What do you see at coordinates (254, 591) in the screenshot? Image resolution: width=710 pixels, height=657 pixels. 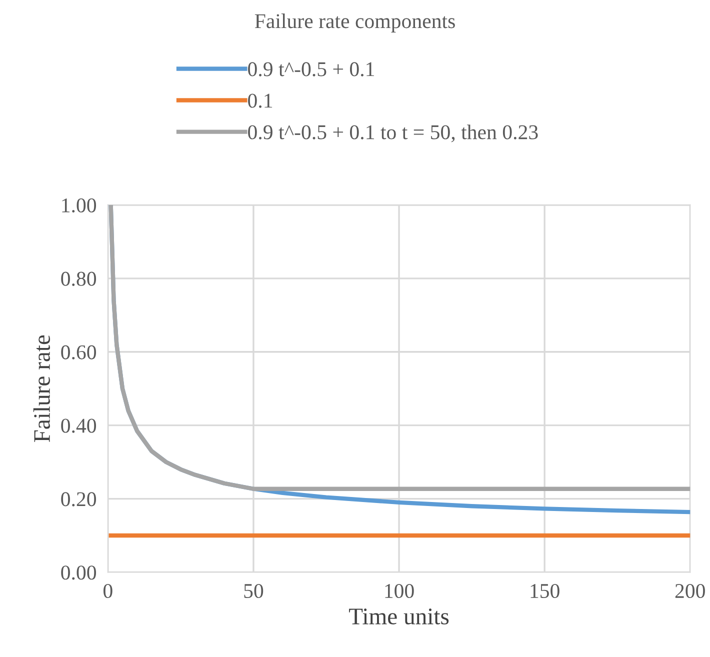 I see `x-tick-label: 50` at bounding box center [254, 591].